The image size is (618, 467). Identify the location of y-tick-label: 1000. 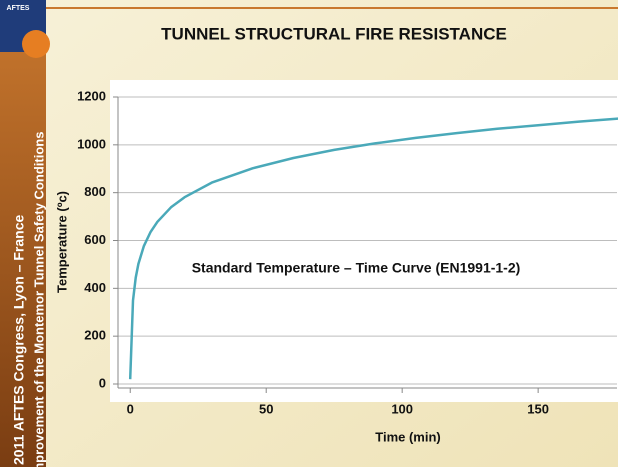
(91, 143).